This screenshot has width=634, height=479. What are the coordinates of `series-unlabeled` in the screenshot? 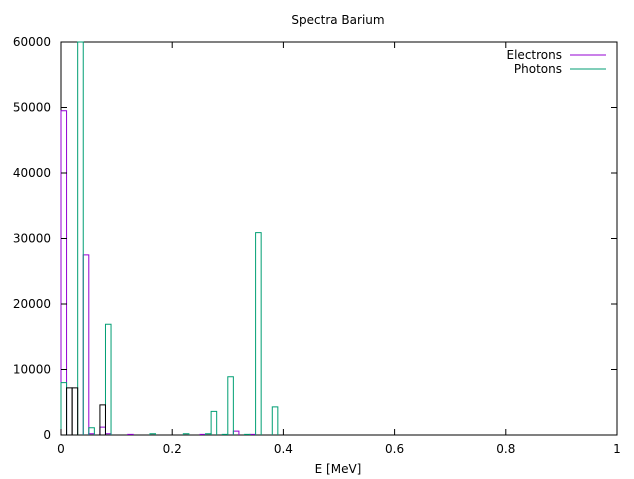 It's located at (86, 411).